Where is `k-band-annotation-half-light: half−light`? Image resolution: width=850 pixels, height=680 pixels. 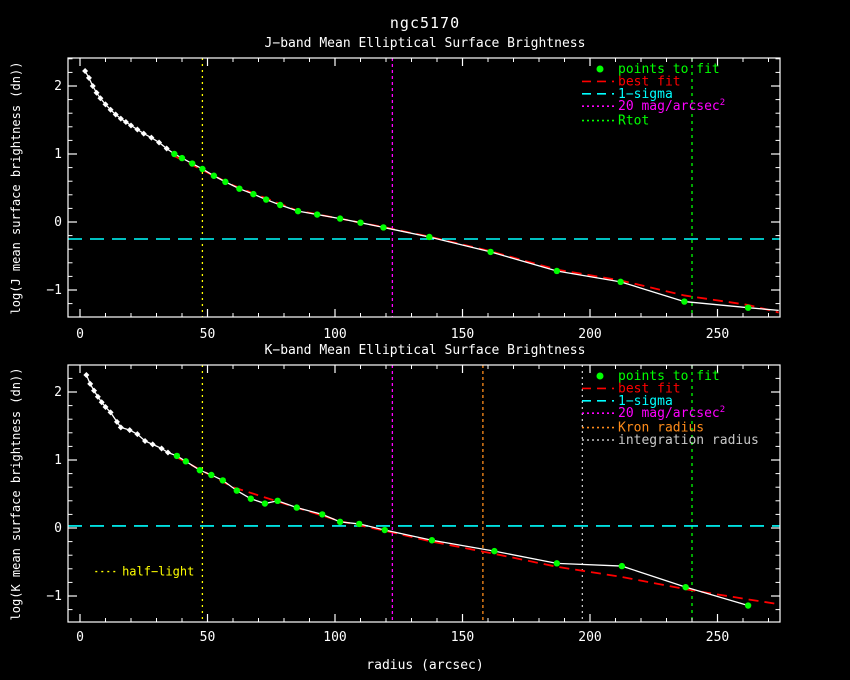
k-band-annotation-half-light: half−light is located at coordinates (158, 572).